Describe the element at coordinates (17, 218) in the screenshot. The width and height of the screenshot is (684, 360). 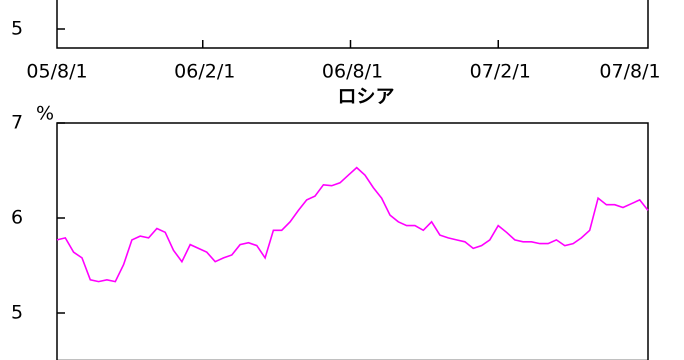
I see `y-tick-label: 6` at that location.